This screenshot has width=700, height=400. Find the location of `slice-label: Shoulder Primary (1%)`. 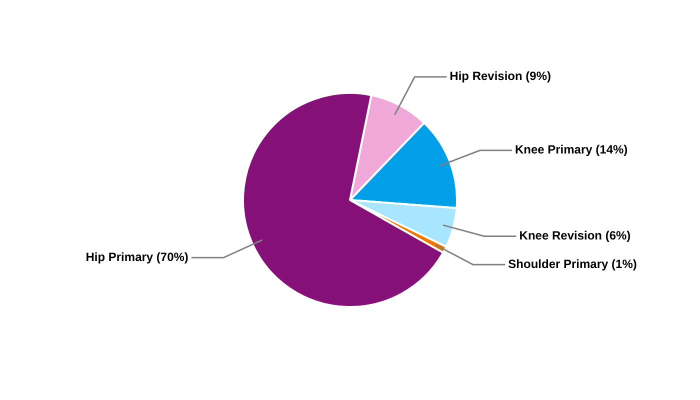

slice-label: Shoulder Primary (1%) is located at coordinates (572, 263).